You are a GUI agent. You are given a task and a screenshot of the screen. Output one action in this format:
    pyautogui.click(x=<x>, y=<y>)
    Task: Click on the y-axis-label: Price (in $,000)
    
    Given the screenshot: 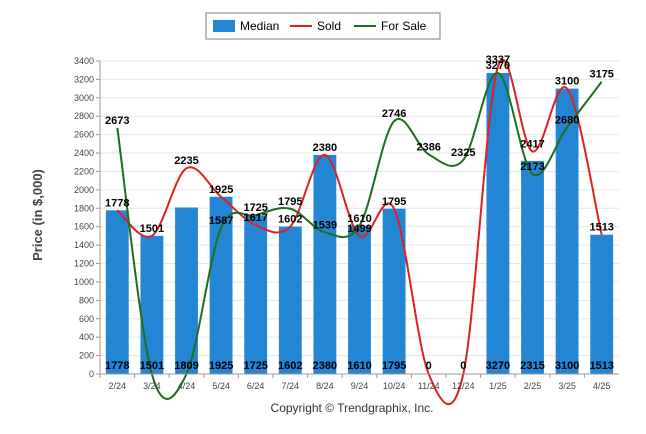 What is the action you would take?
    pyautogui.click(x=37, y=215)
    